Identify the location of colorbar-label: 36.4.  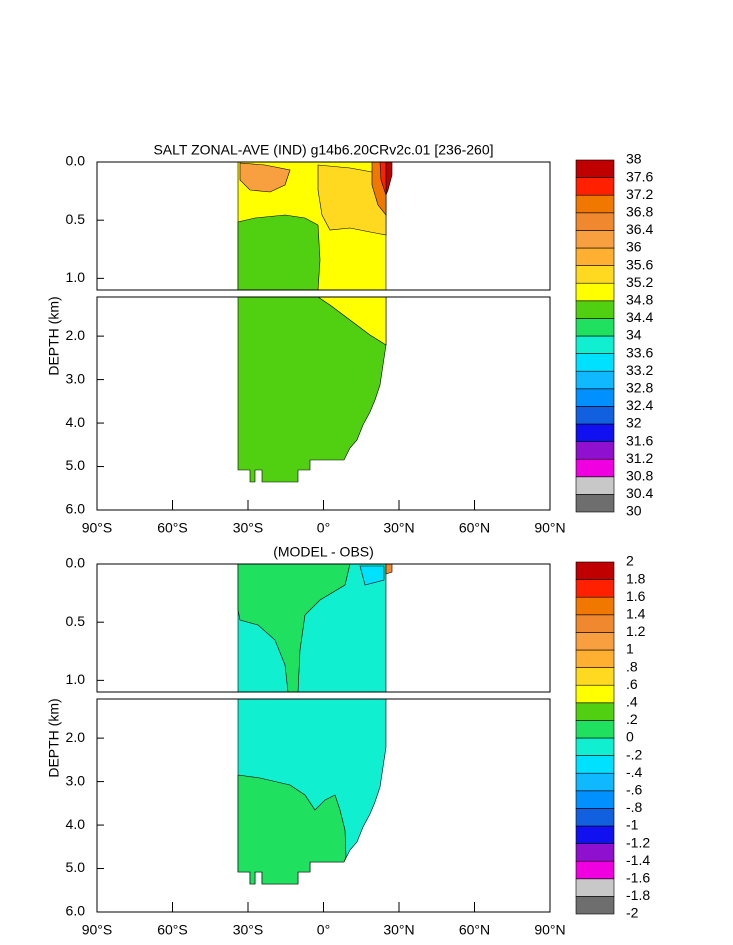
(639, 229).